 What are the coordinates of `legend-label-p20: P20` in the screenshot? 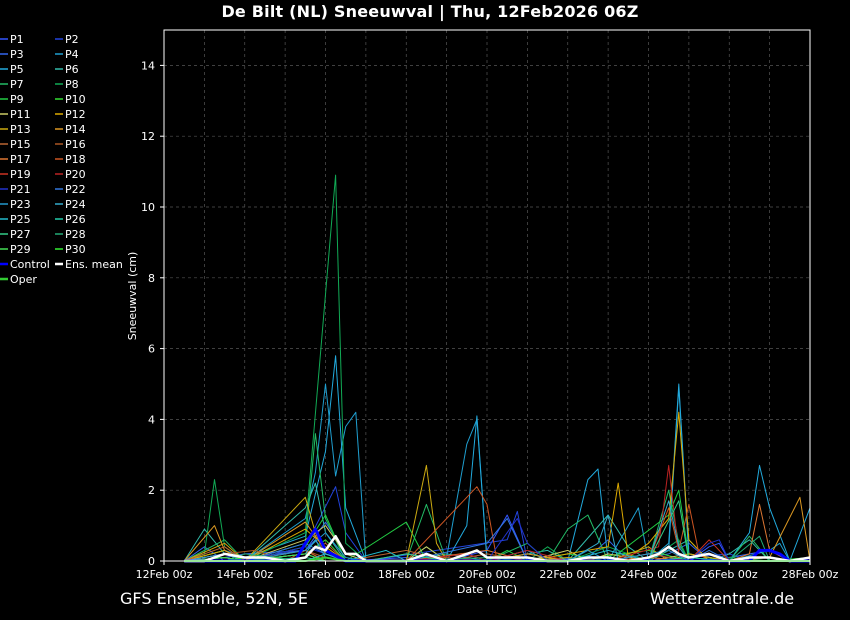 It's located at (75, 174).